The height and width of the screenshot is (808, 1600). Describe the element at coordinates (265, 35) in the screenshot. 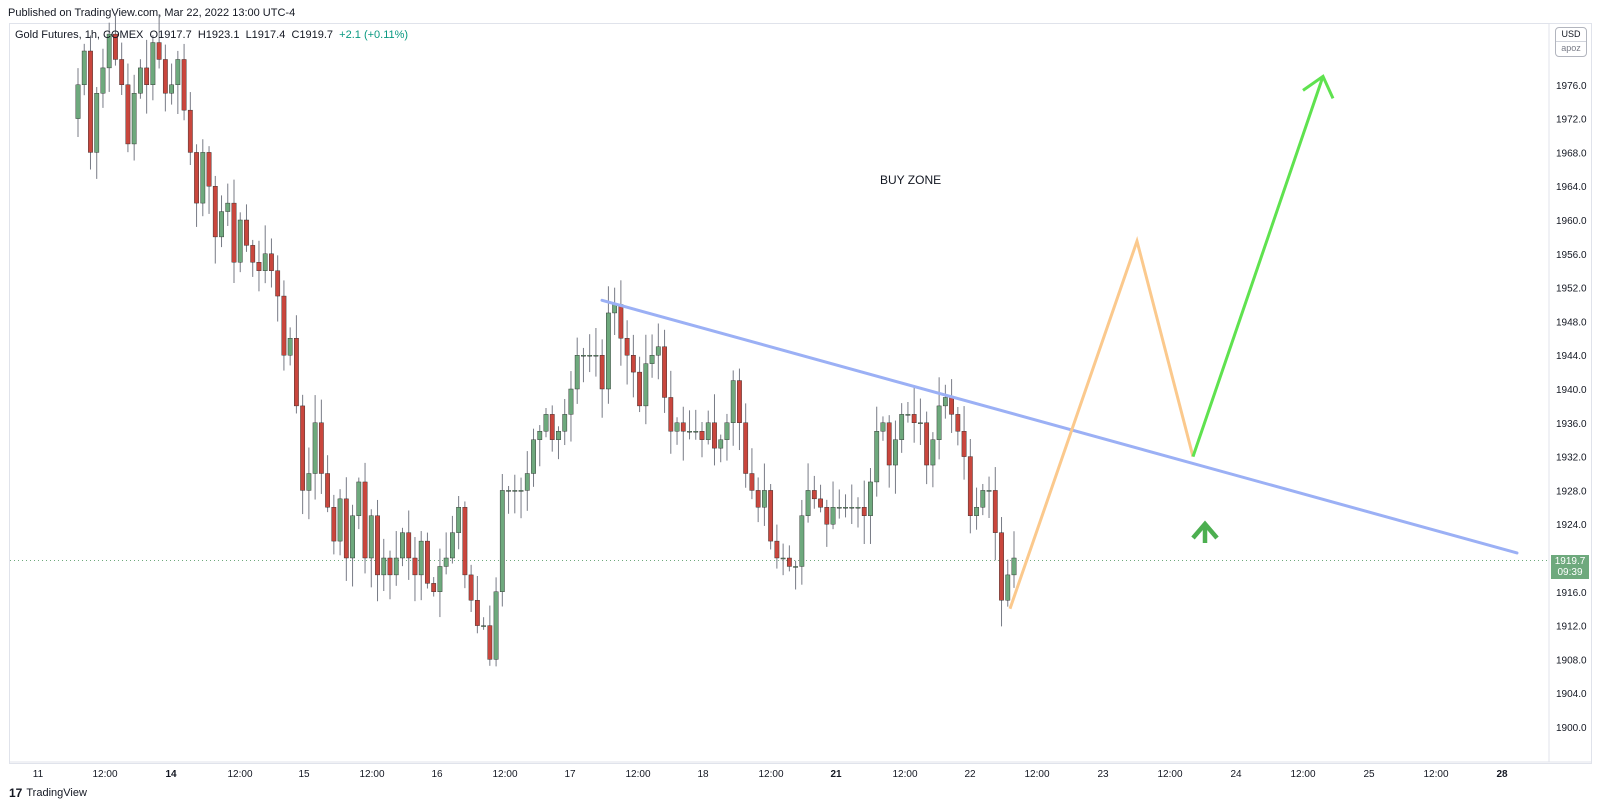

I see `legend-low: L1917.4` at that location.